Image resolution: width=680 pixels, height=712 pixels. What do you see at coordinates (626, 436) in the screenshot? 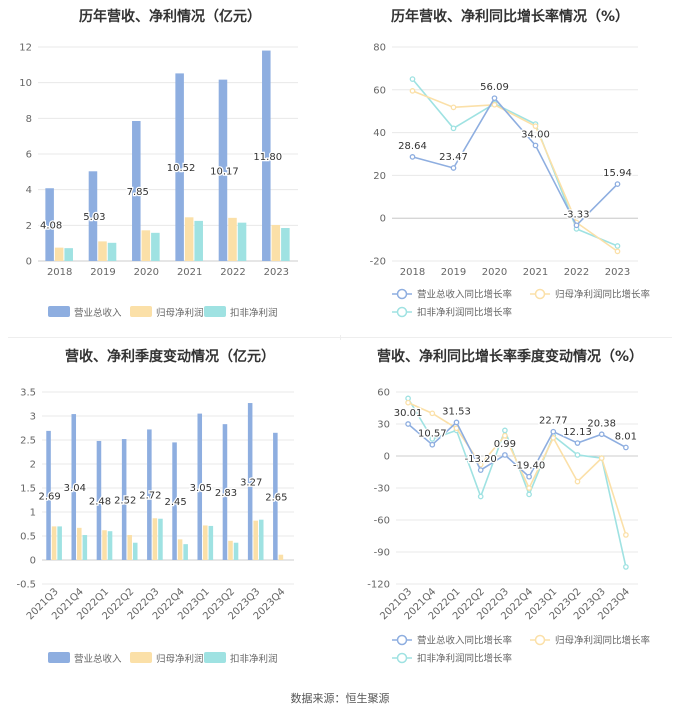
I see `data-label: 8.01` at bounding box center [626, 436].